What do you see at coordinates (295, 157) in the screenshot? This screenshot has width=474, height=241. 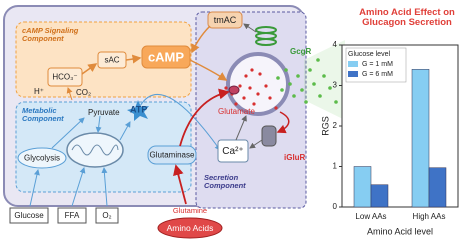 I see `iglur-label: iGluR` at bounding box center [295, 157].